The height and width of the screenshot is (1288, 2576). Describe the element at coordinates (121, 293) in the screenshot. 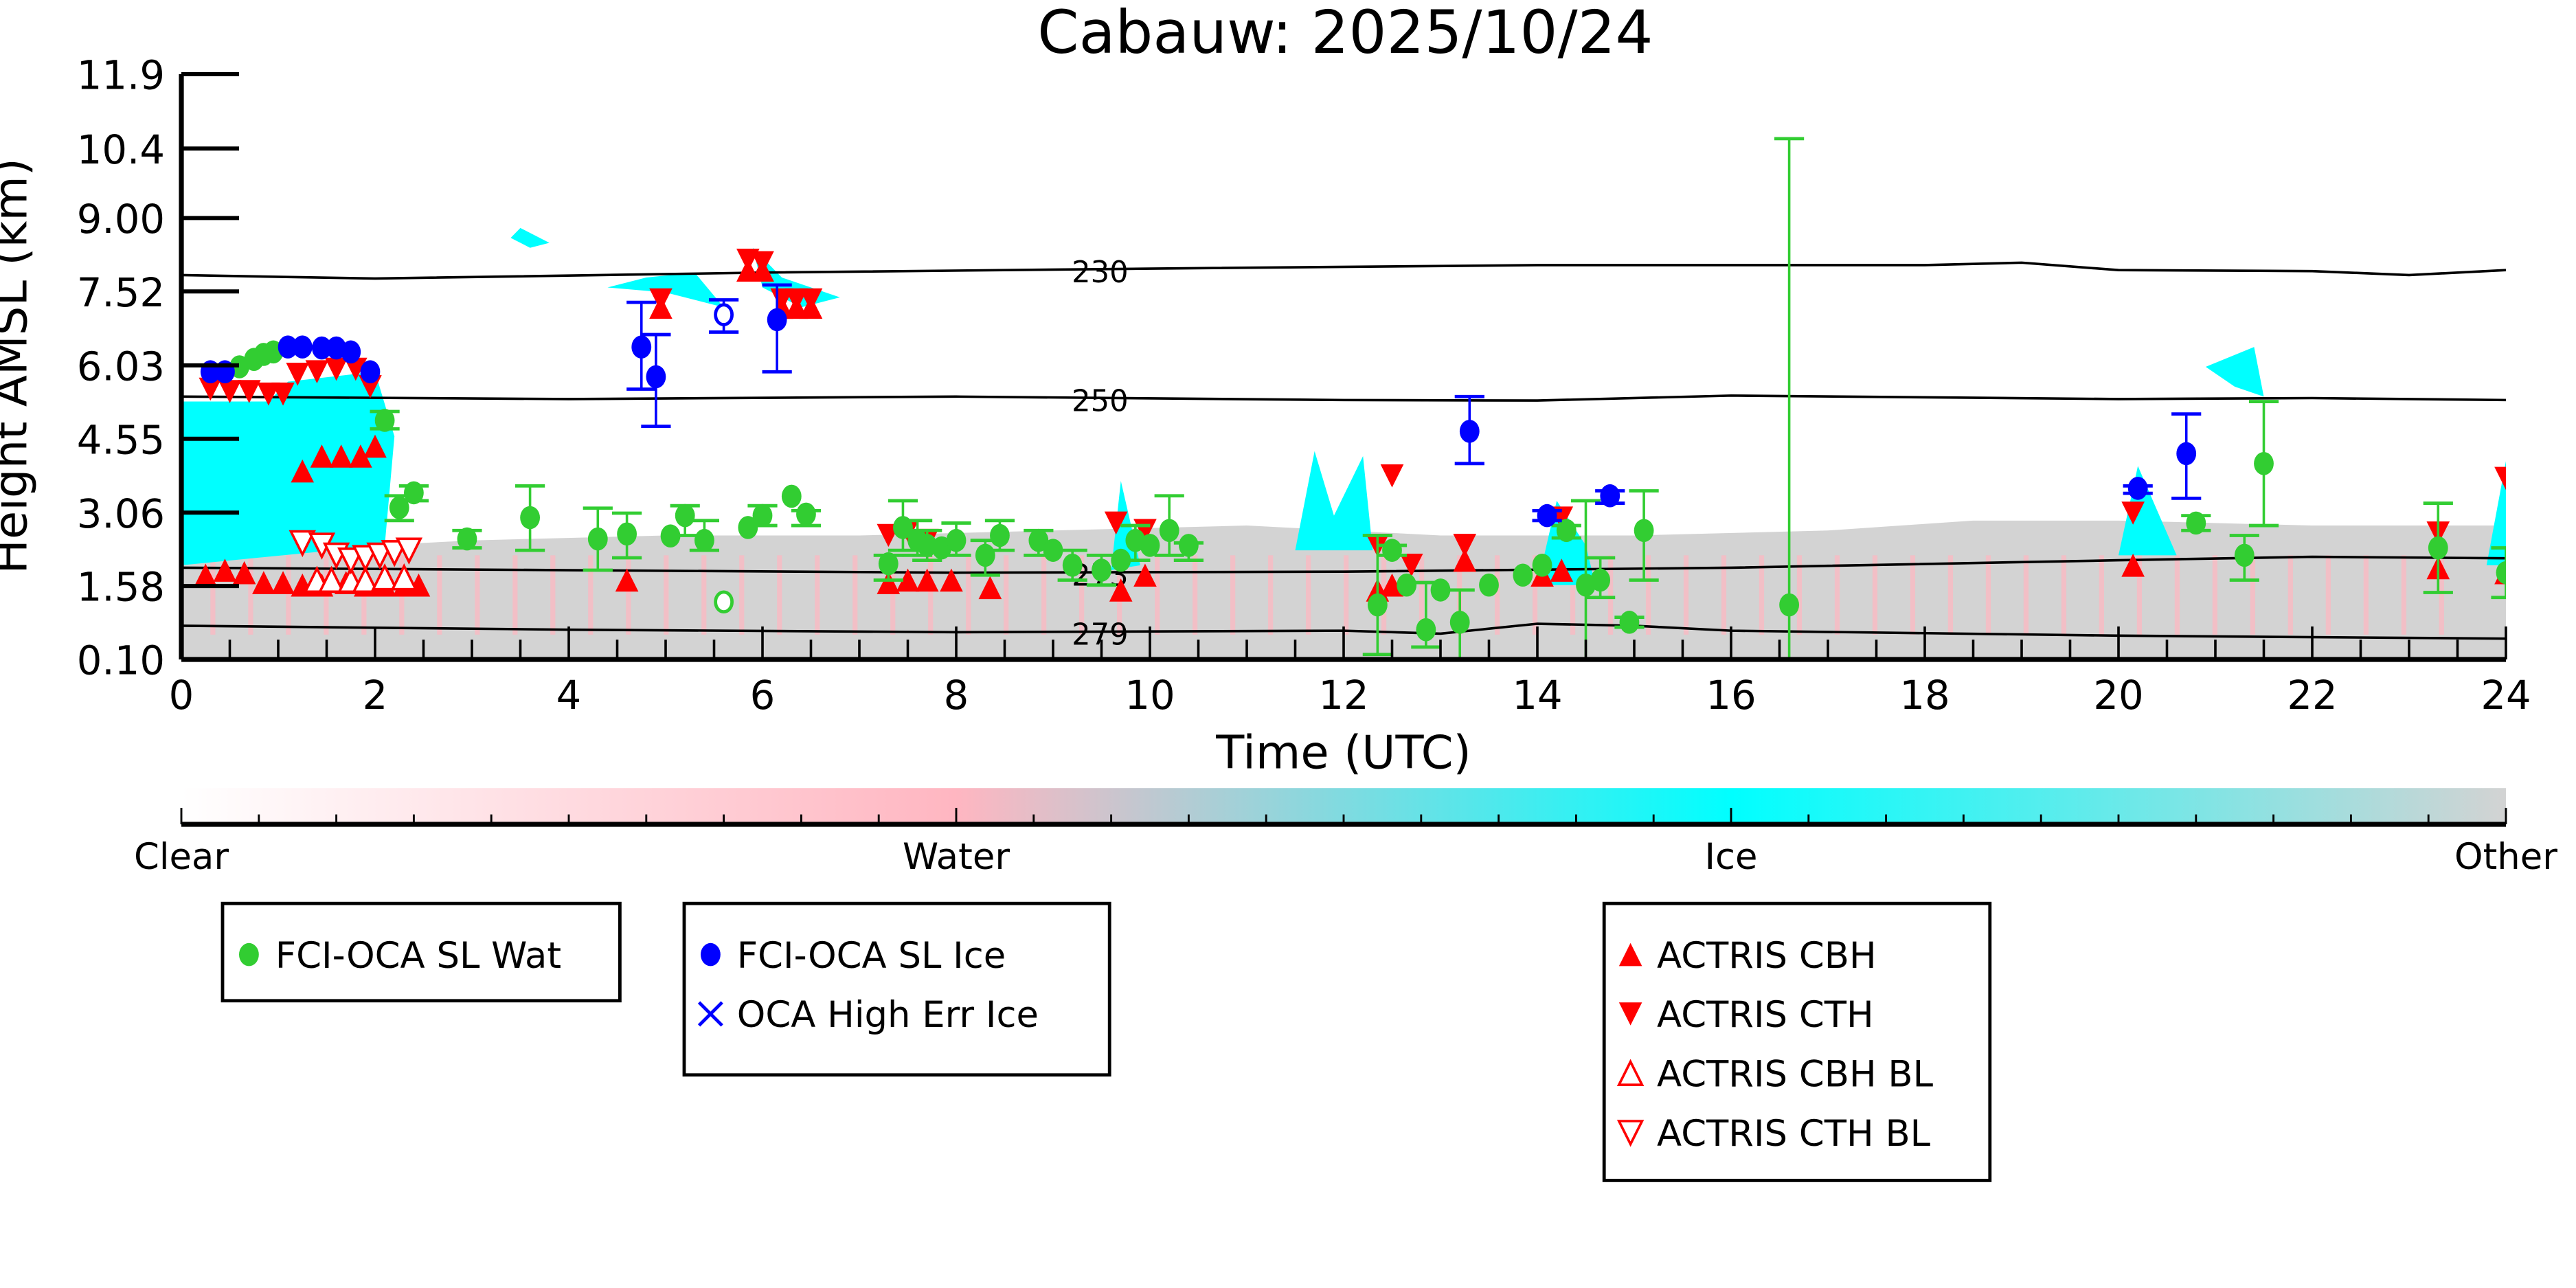

I see `y-tick-label: 7.52` at that location.